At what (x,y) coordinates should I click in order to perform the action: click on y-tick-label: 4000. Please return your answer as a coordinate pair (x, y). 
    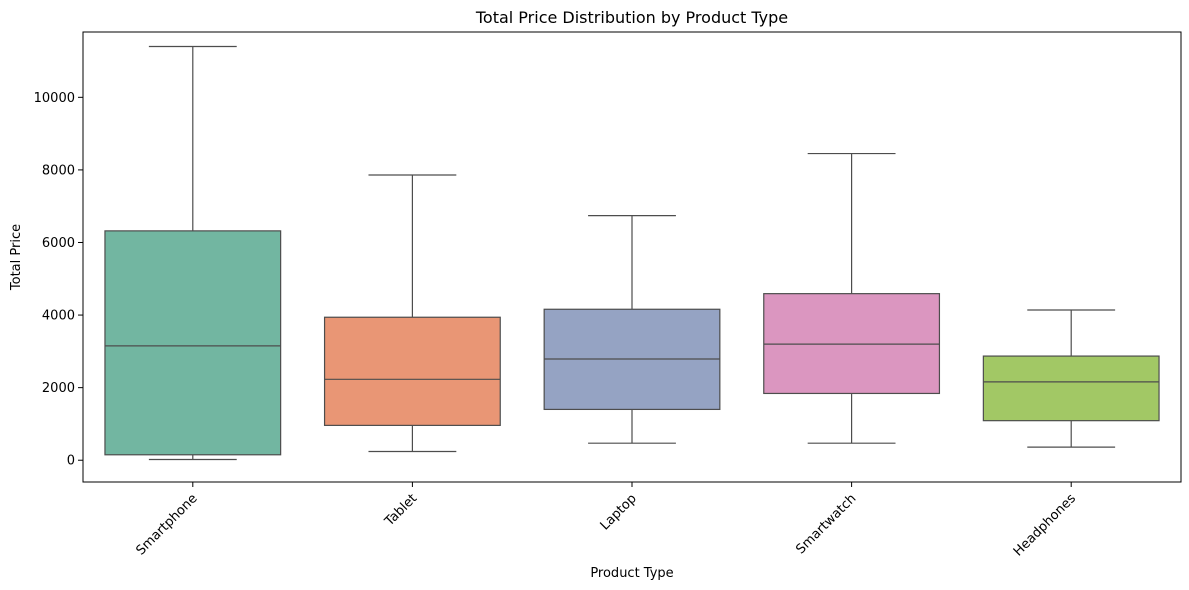
    Looking at the image, I should click on (58, 316).